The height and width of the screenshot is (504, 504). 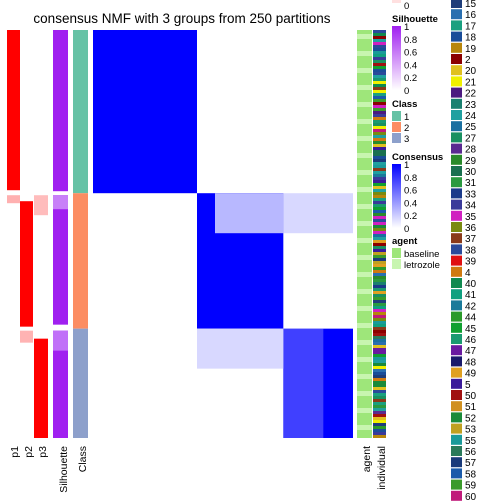 What do you see at coordinates (471, 295) in the screenshot?
I see `individual-legend-label: 41` at bounding box center [471, 295].